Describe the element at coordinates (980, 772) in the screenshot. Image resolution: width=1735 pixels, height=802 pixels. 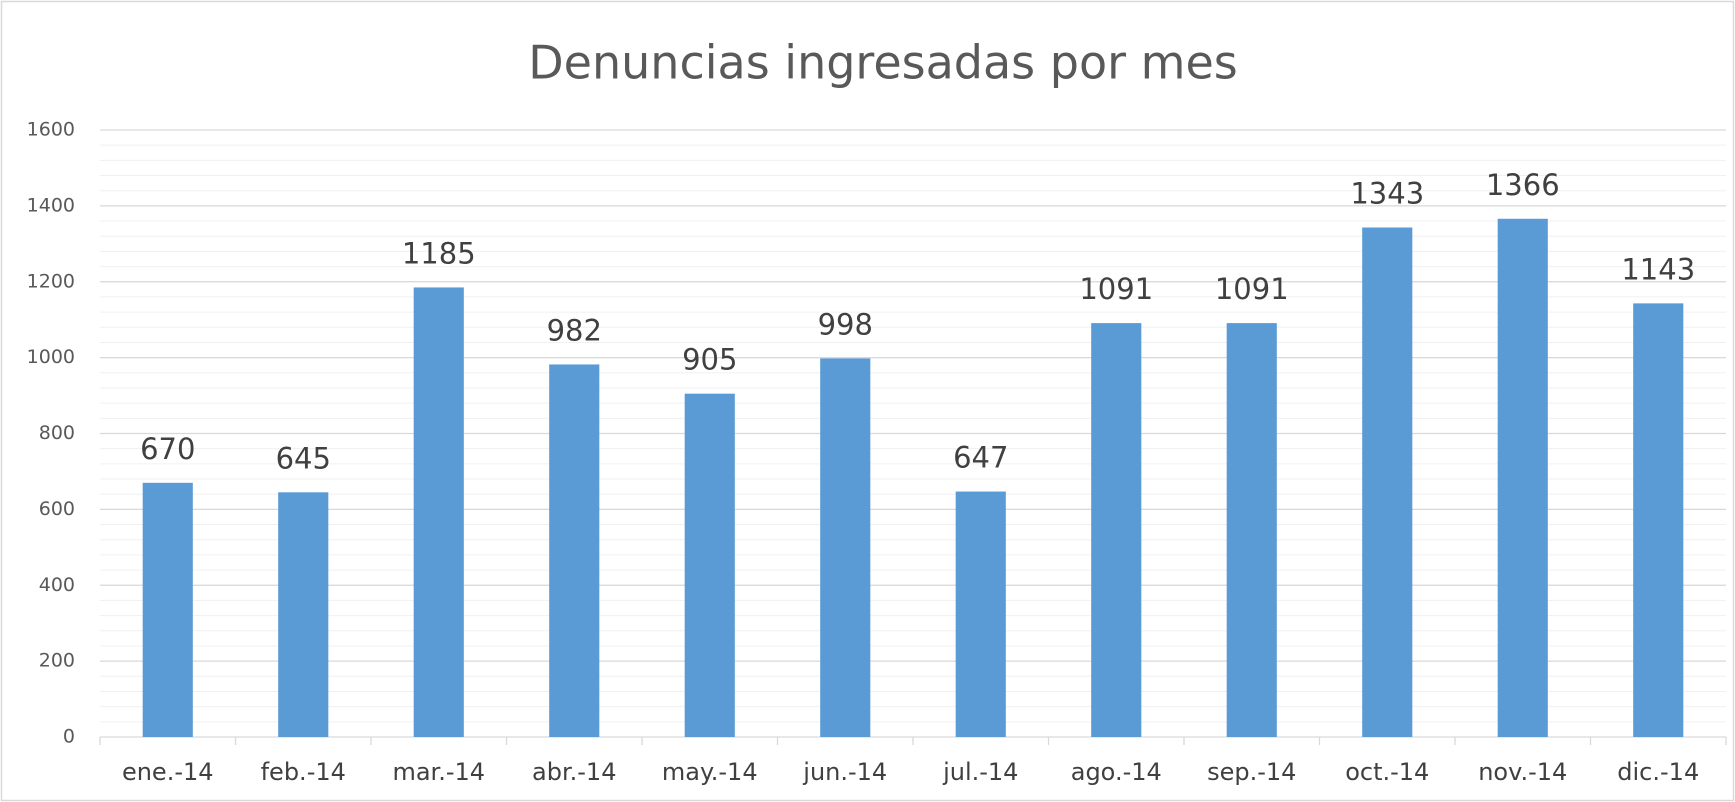
I see `x-tick-label: jul.-14` at that location.